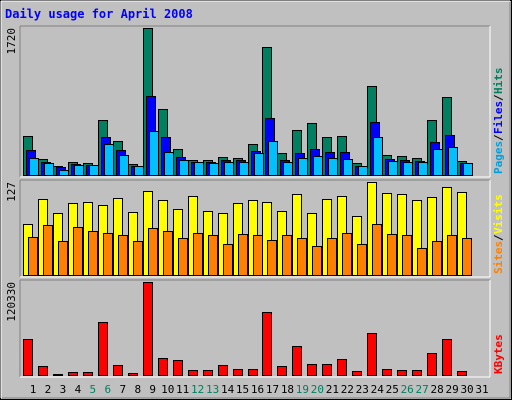  What do you see at coordinates (152, 389) in the screenshot?
I see `x-tick-label-day-9: 9` at bounding box center [152, 389].